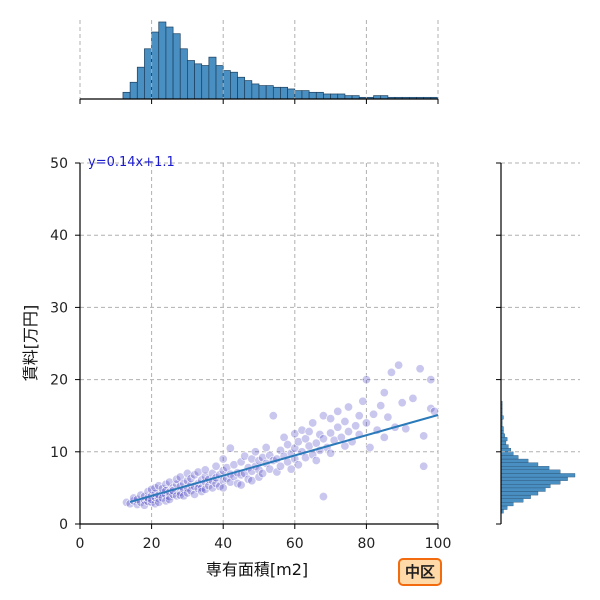 The image size is (600, 600). Describe the element at coordinates (63, 525) in the screenshot. I see `y-tick-label: 0` at that location.